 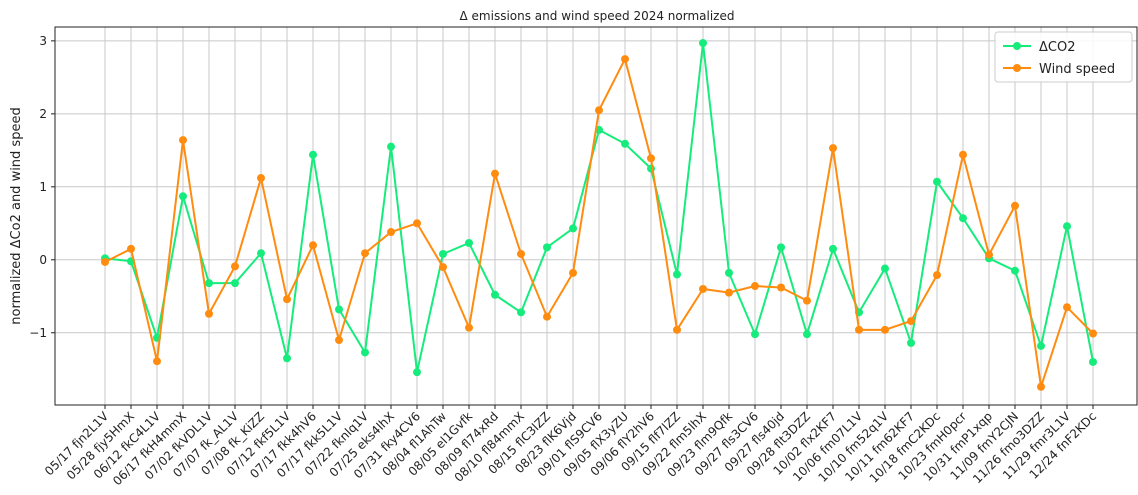 What do you see at coordinates (43, 41) in the screenshot?
I see `y-tick-label: 3` at bounding box center [43, 41].